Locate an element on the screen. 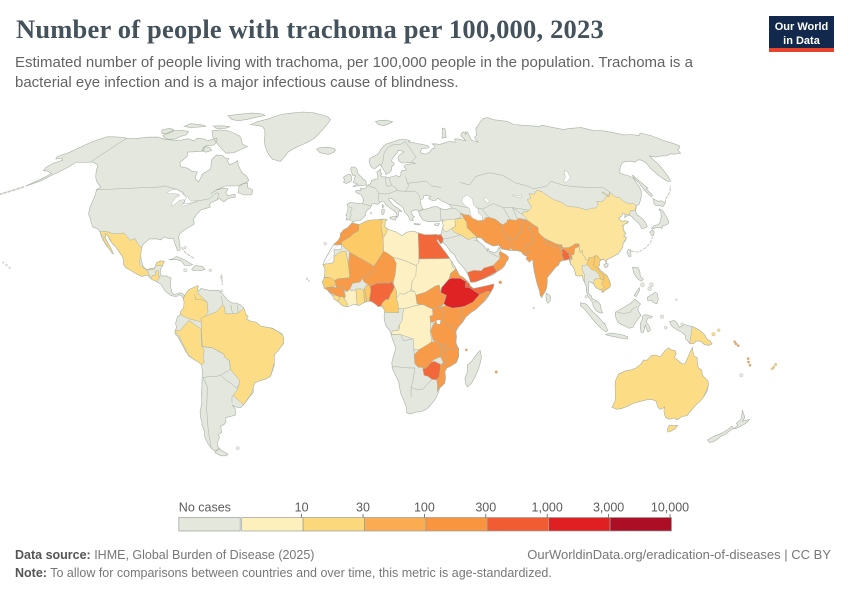  svg-text: 10 is located at coordinates (302, 508).